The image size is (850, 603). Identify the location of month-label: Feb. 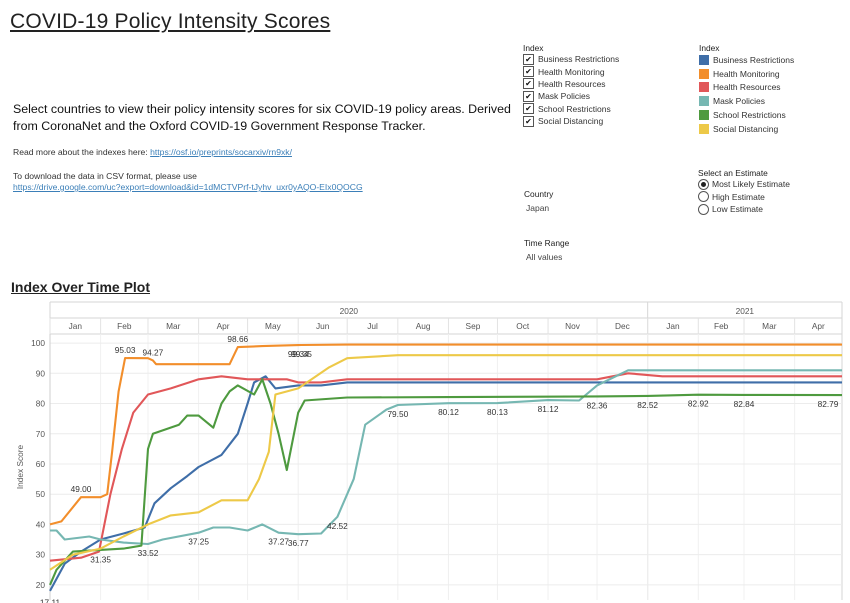
(721, 326).